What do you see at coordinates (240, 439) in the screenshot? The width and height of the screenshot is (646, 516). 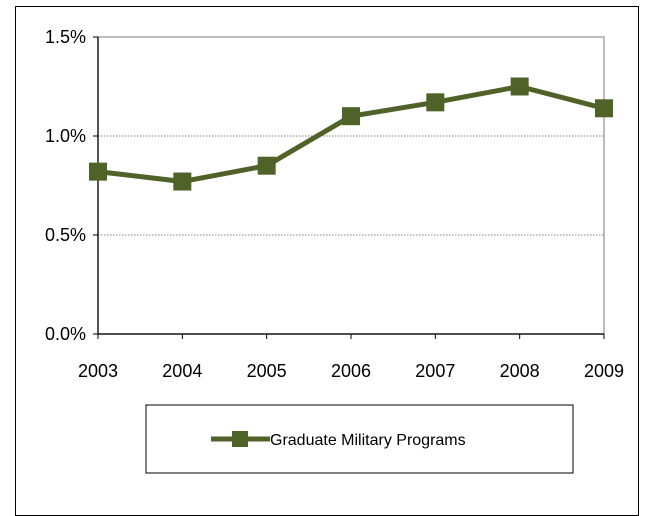 I see `legend-swatch-marker` at bounding box center [240, 439].